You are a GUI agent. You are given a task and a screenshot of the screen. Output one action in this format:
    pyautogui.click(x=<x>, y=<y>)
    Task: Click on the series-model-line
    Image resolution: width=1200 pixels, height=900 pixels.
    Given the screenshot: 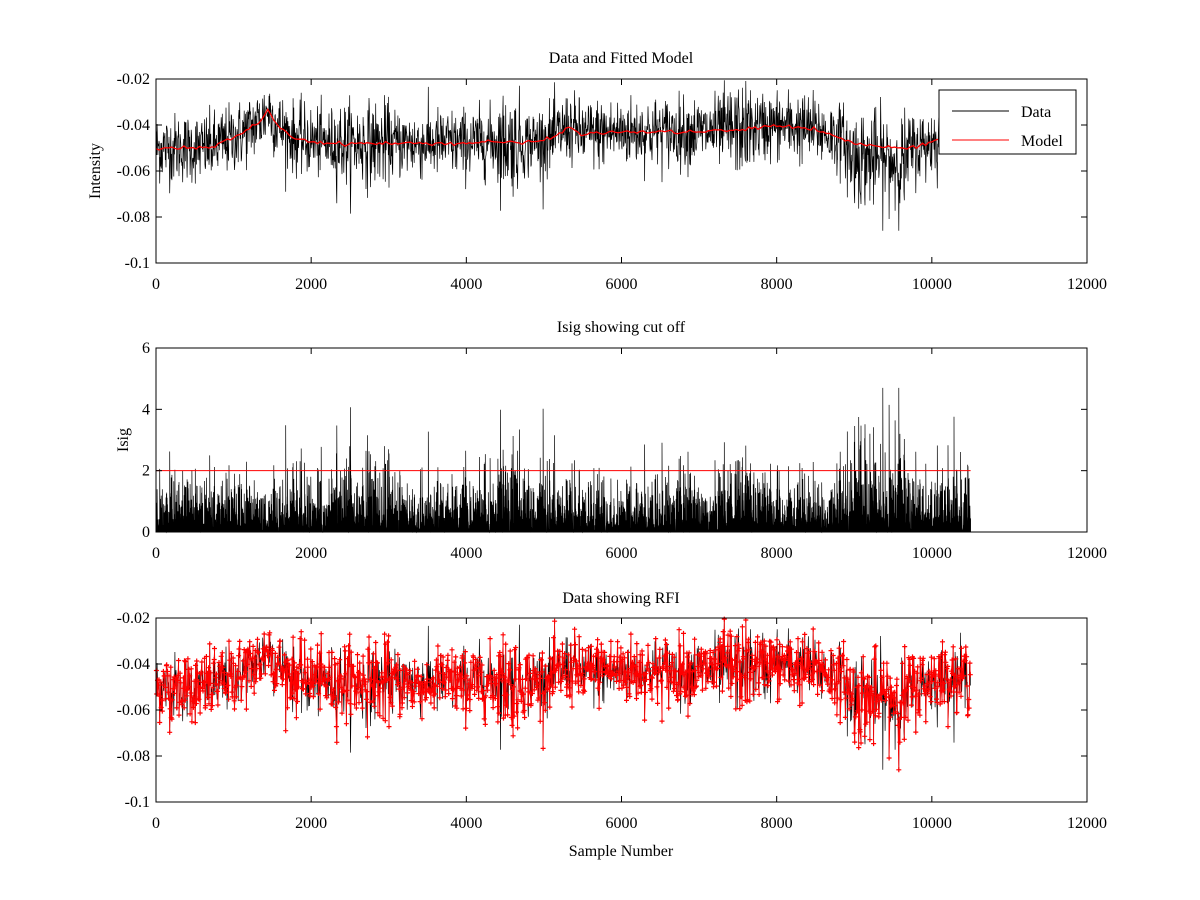 What is the action you would take?
    pyautogui.click(x=547, y=129)
    